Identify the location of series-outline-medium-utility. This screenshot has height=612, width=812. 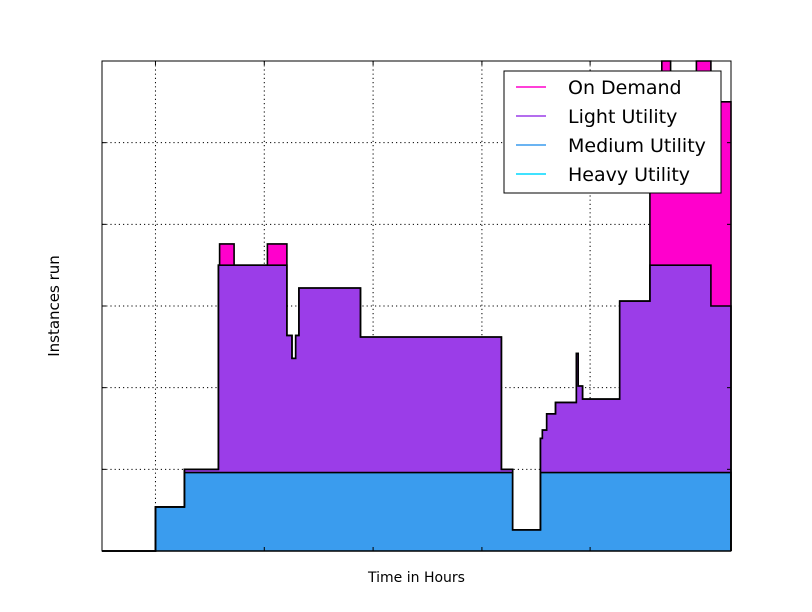
(417, 511).